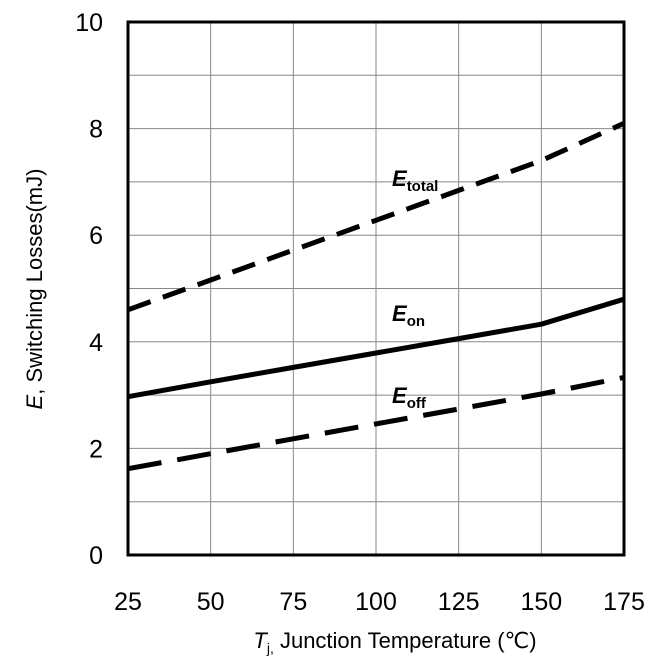 The height and width of the screenshot is (664, 667). What do you see at coordinates (376, 348) in the screenshot?
I see `series-line-e-on` at bounding box center [376, 348].